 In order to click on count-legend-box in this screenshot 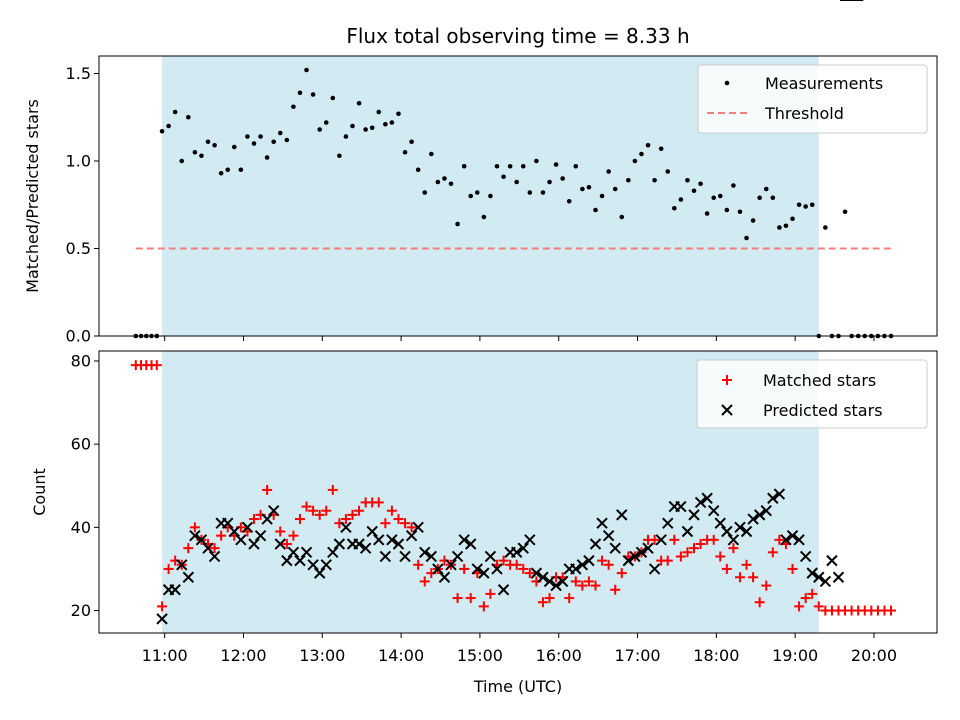, I will do `click(812, 394)`.